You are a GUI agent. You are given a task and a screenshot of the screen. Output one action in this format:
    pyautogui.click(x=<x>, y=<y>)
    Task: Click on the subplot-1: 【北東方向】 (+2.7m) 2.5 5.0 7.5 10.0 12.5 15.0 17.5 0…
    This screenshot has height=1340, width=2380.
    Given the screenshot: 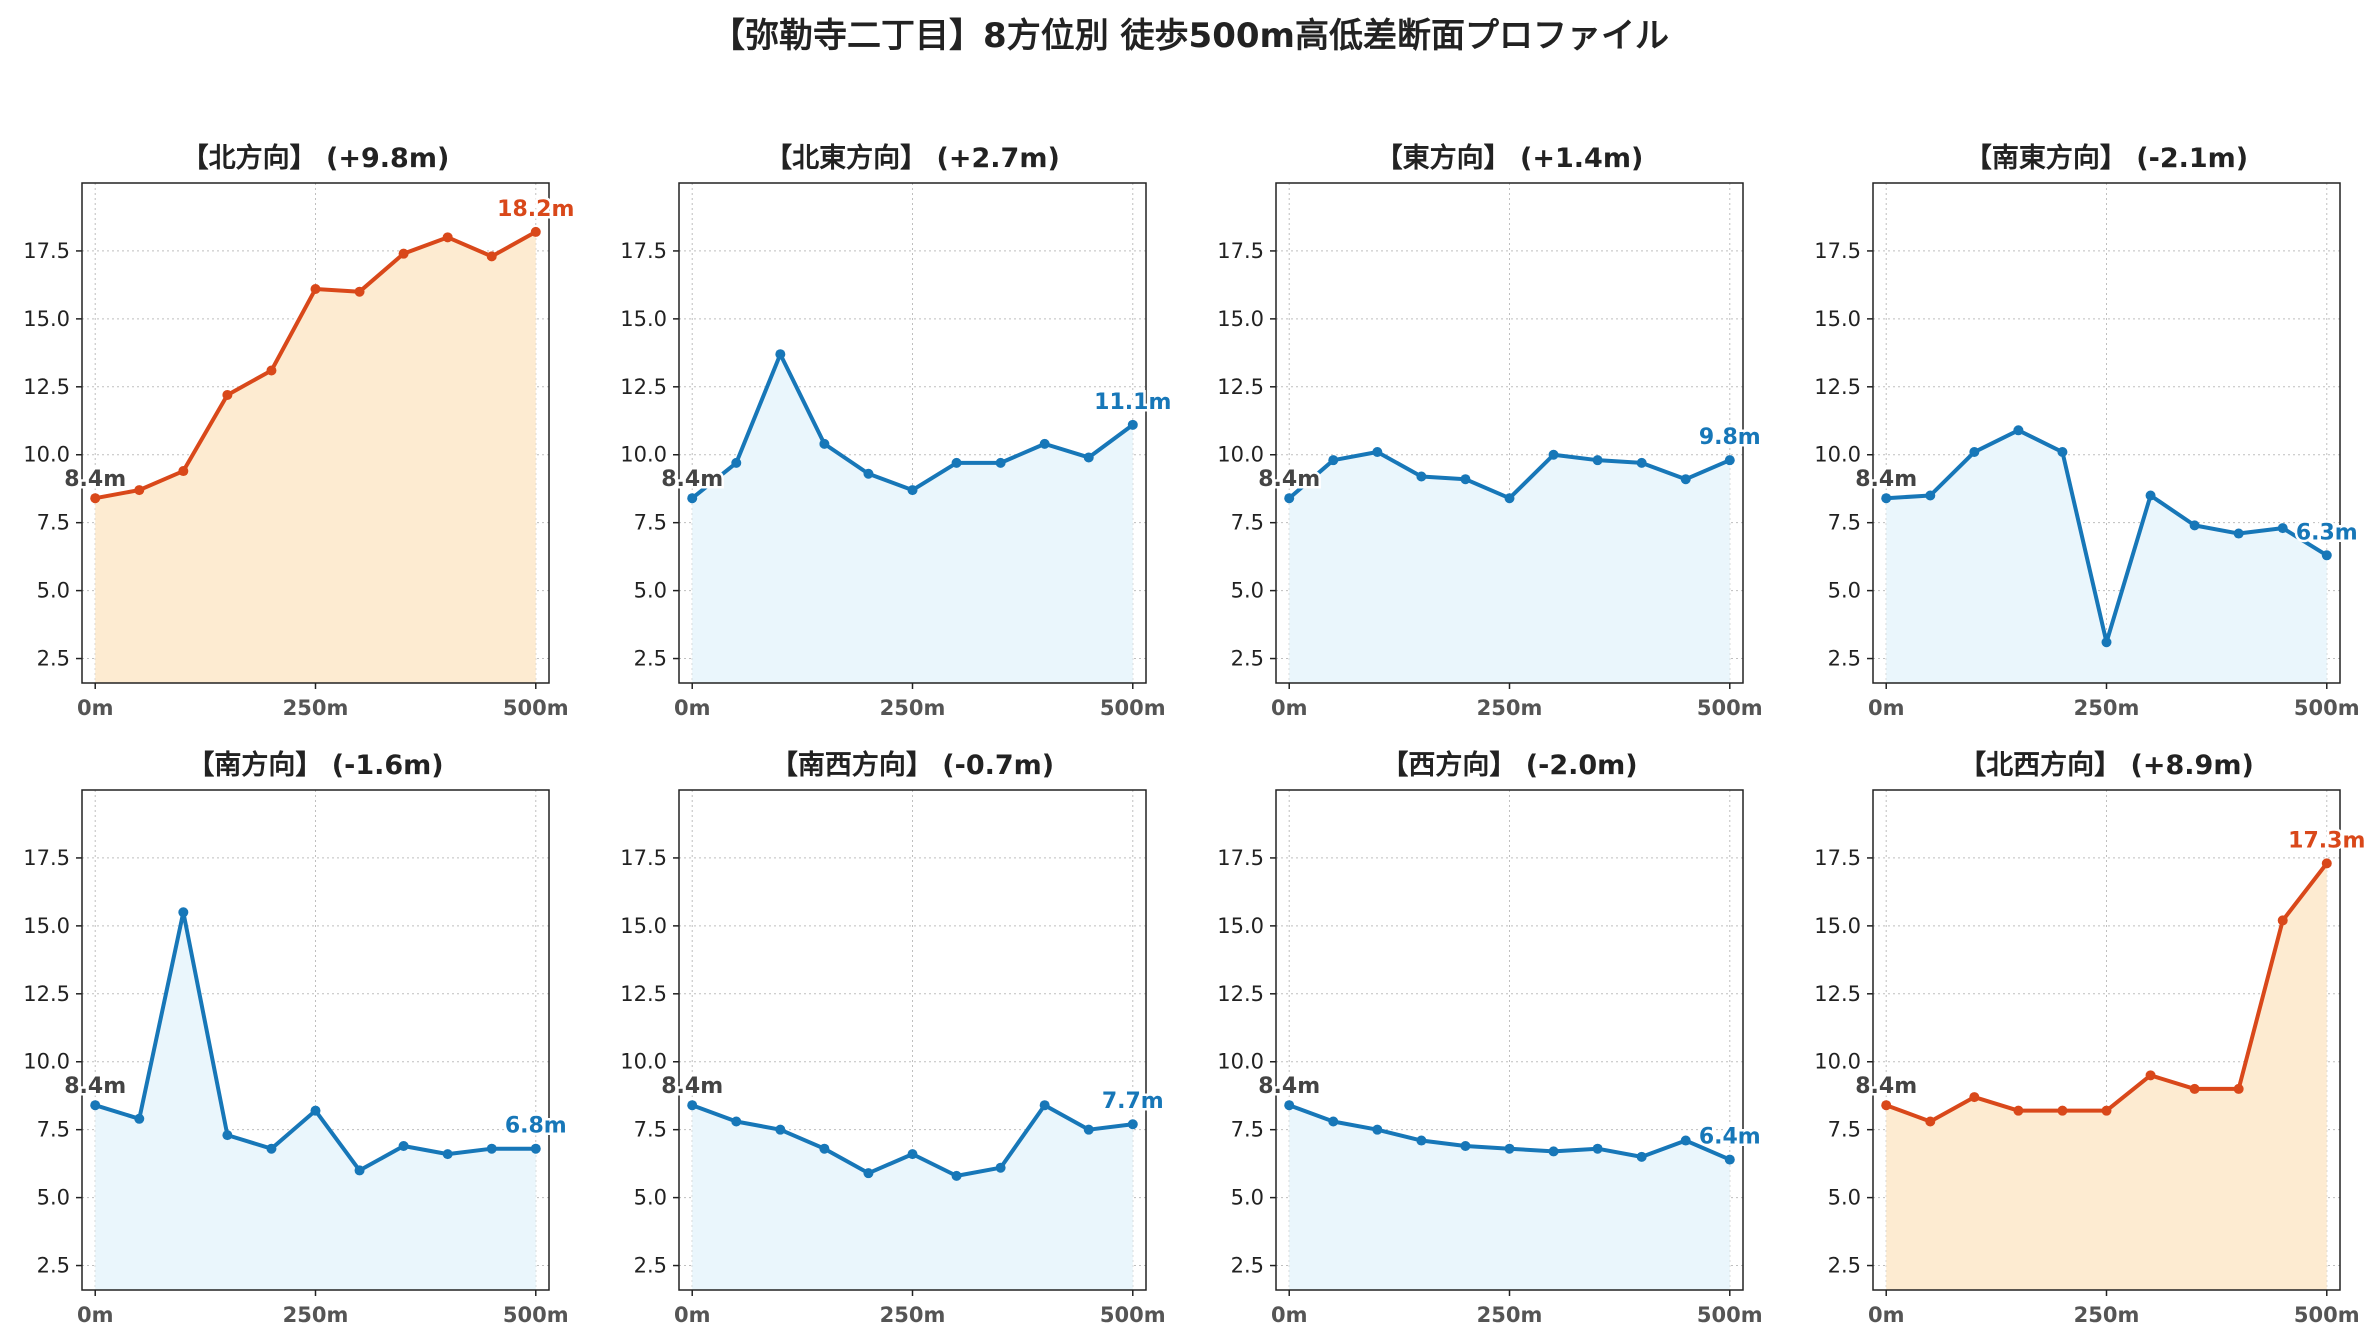 What is the action you would take?
    pyautogui.click(x=897, y=431)
    